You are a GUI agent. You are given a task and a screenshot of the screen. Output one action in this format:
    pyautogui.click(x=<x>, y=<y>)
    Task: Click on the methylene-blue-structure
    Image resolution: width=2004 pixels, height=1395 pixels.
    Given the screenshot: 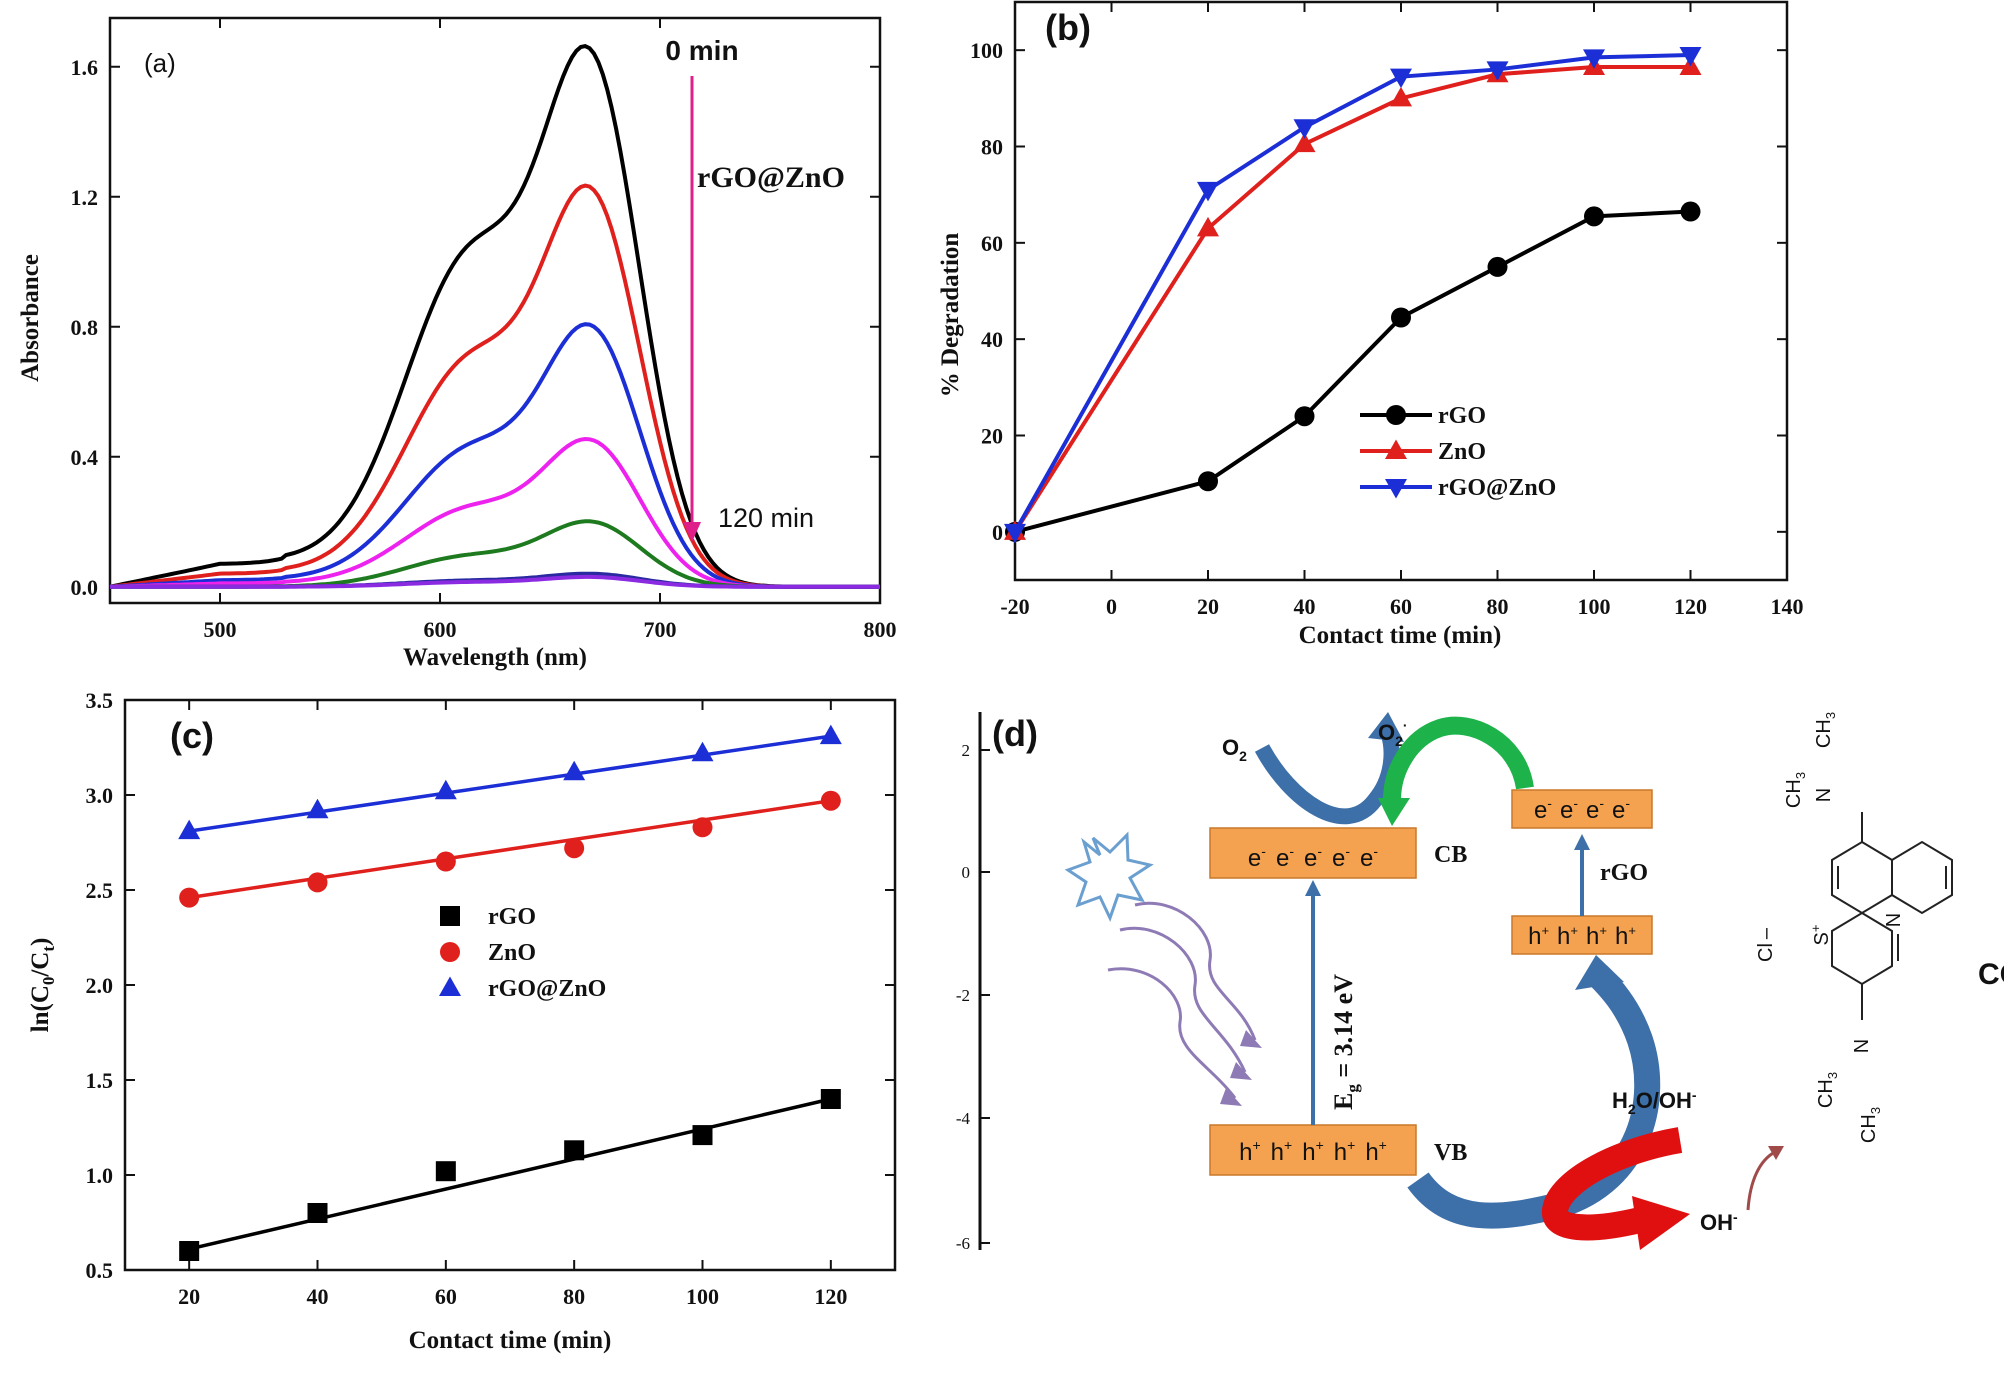 What is the action you would take?
    pyautogui.click(x=1892, y=916)
    